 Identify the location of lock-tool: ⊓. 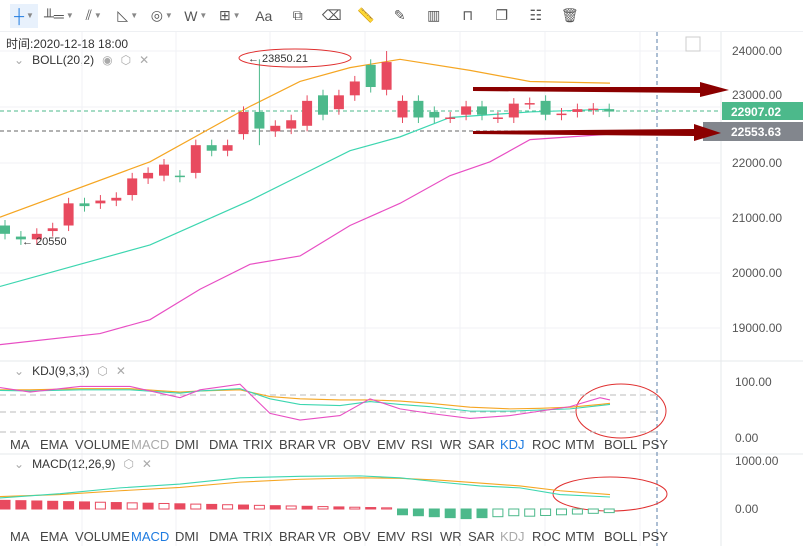
(468, 16).